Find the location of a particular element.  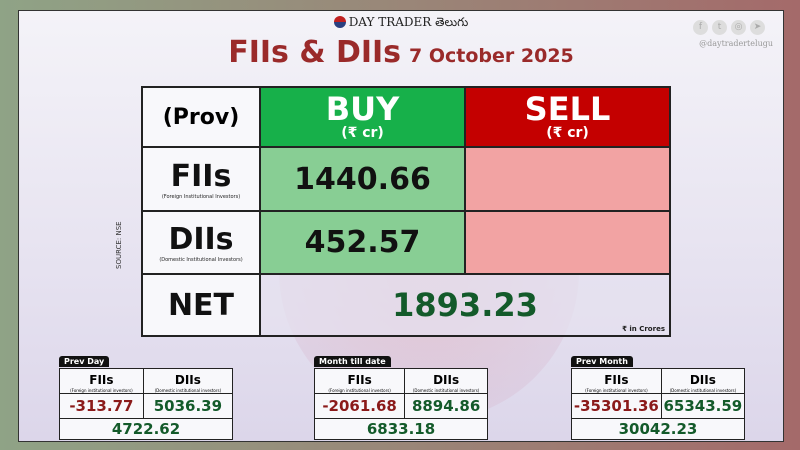

net-cell: 1893.23 ₹ in Crores is located at coordinates (465, 305).